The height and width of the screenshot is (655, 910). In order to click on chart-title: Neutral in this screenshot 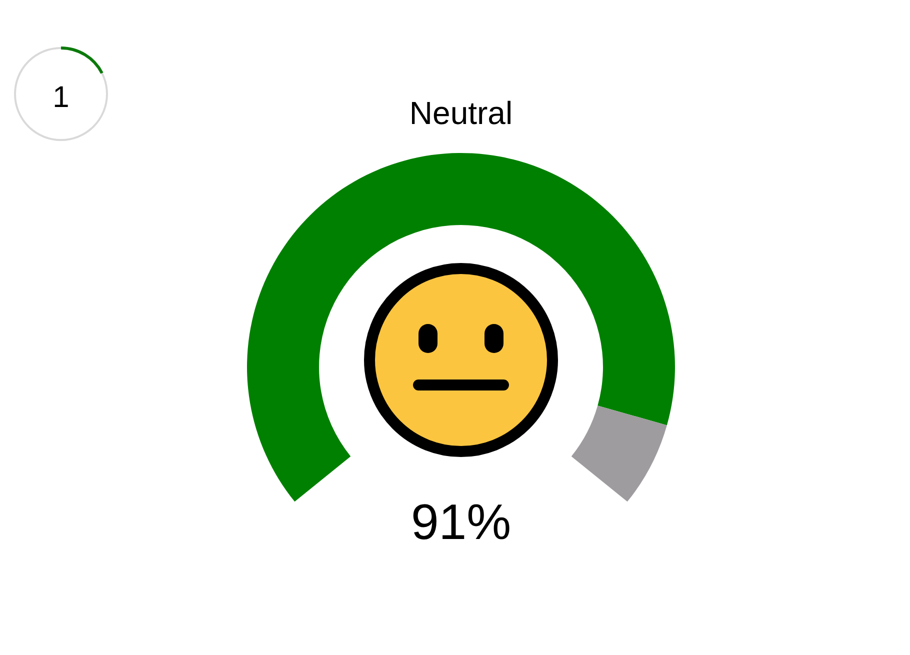, I will do `click(461, 113)`.